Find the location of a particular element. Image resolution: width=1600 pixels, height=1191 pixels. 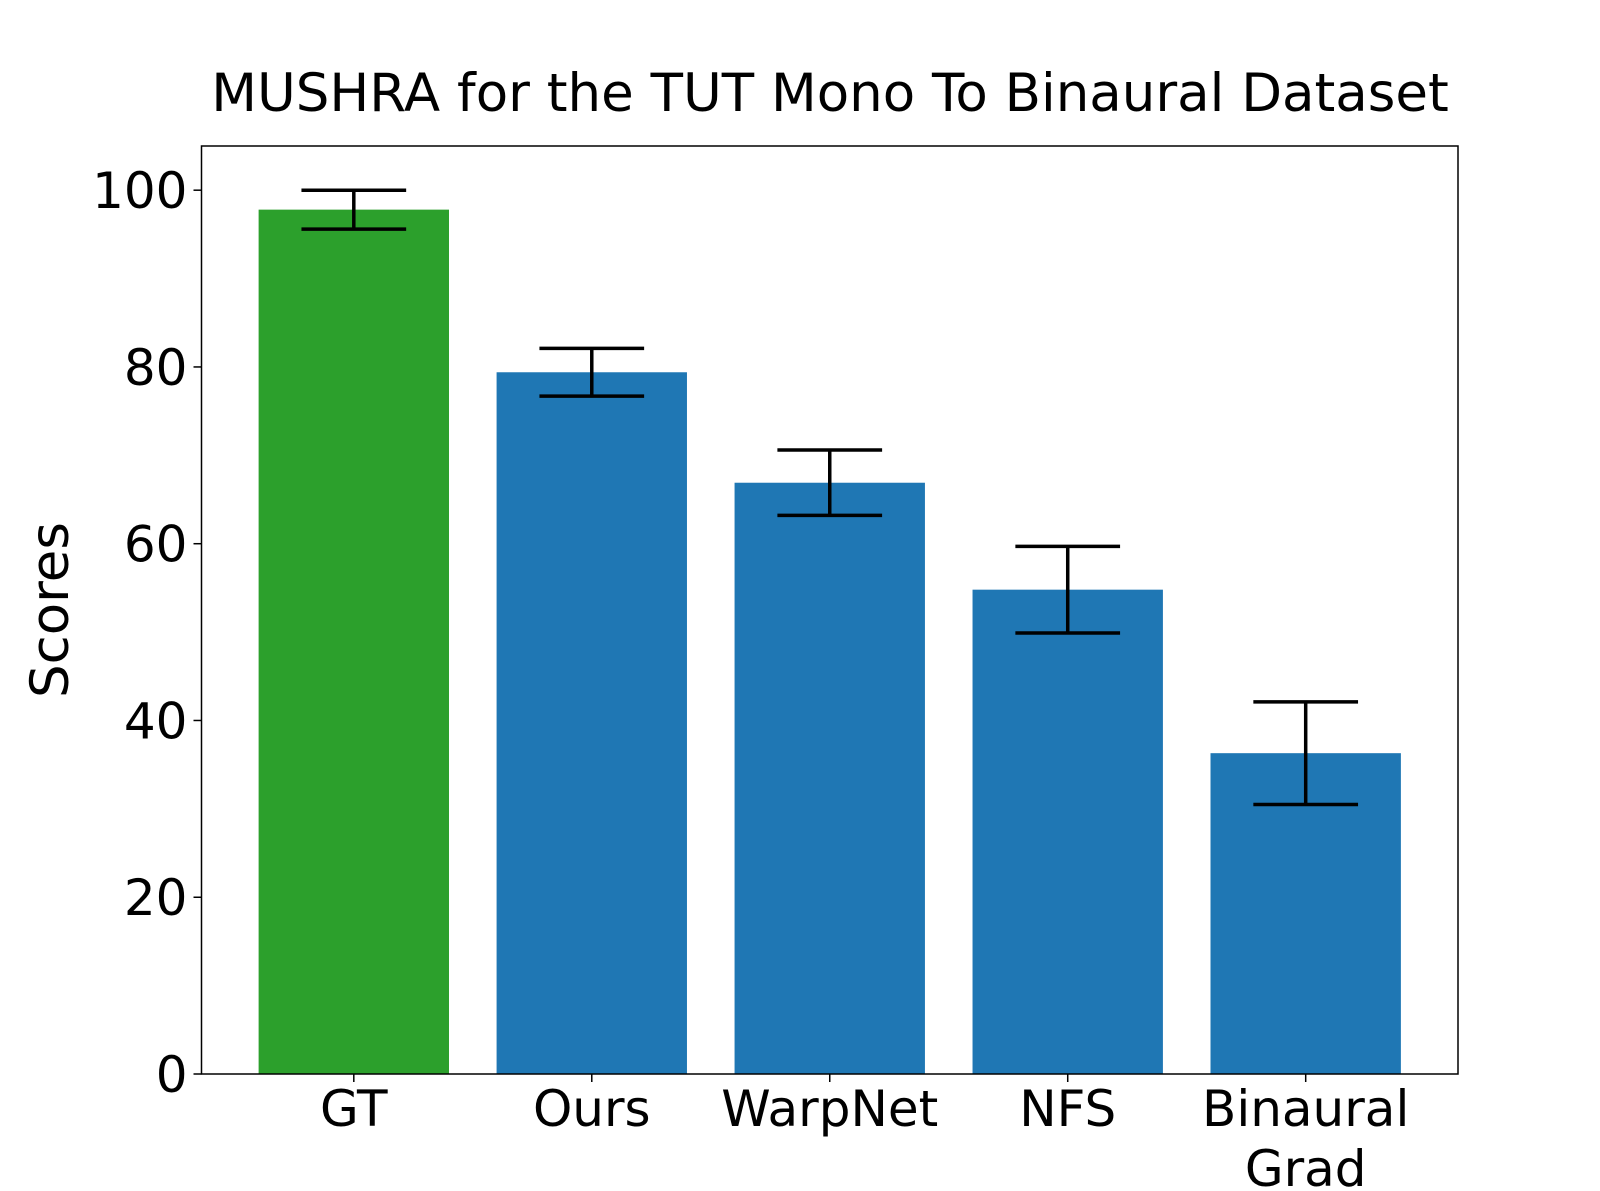

x-tick-label: GT is located at coordinates (354, 1109).